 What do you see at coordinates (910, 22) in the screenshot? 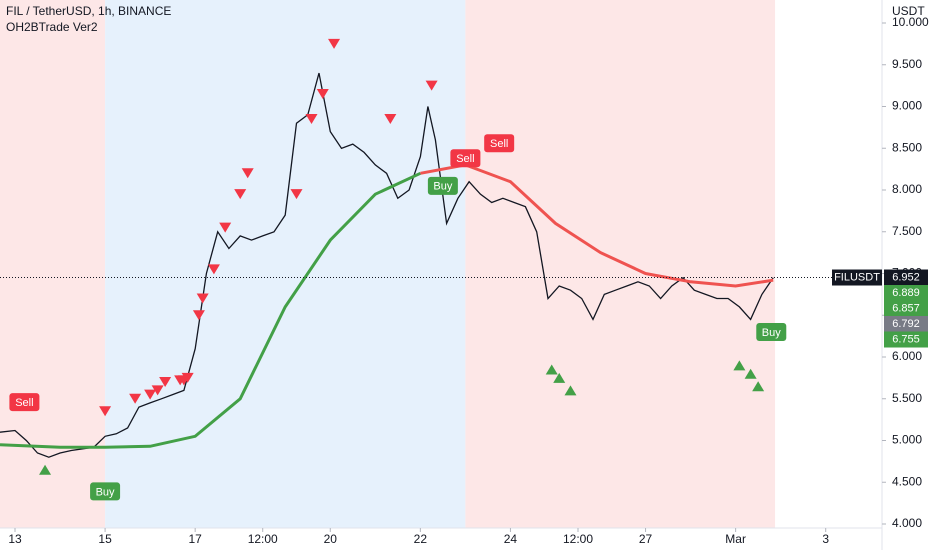
I see `y-tick-label: 10.000` at bounding box center [910, 22].